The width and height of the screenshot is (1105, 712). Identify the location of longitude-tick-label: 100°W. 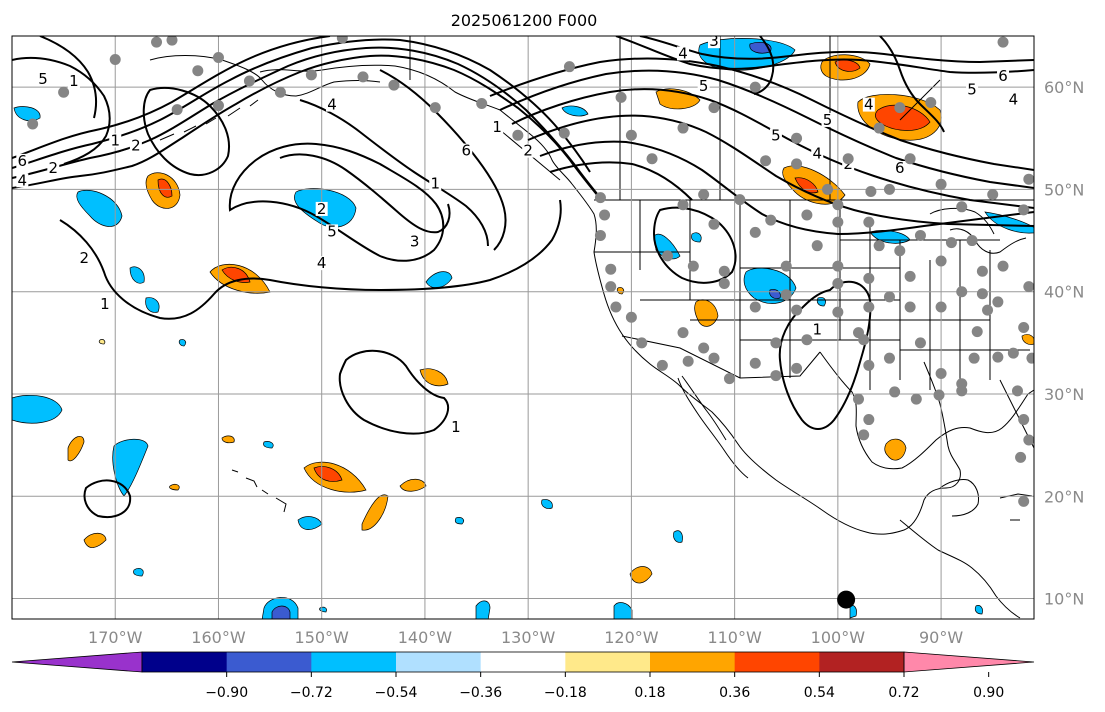
(838, 637).